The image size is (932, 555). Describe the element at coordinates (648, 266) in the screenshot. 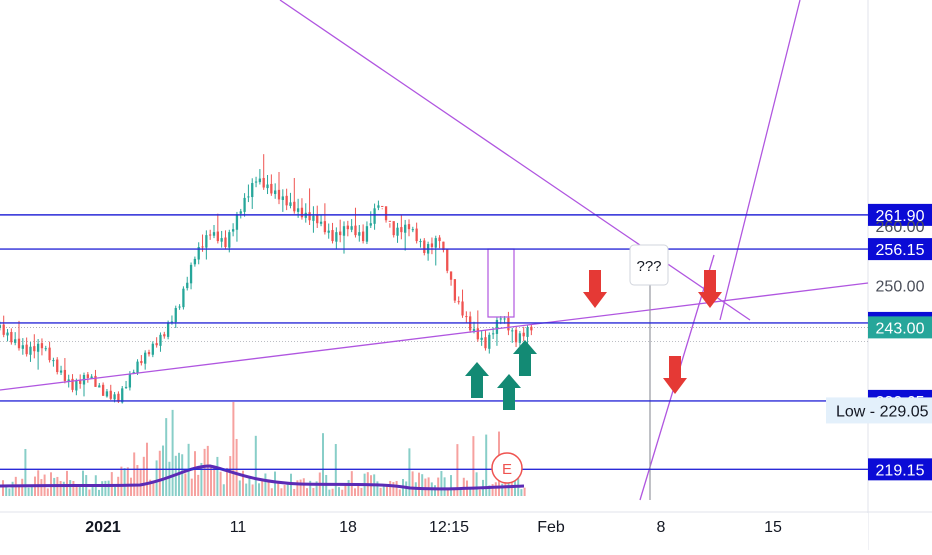

I see `question-callout-text: ???` at that location.